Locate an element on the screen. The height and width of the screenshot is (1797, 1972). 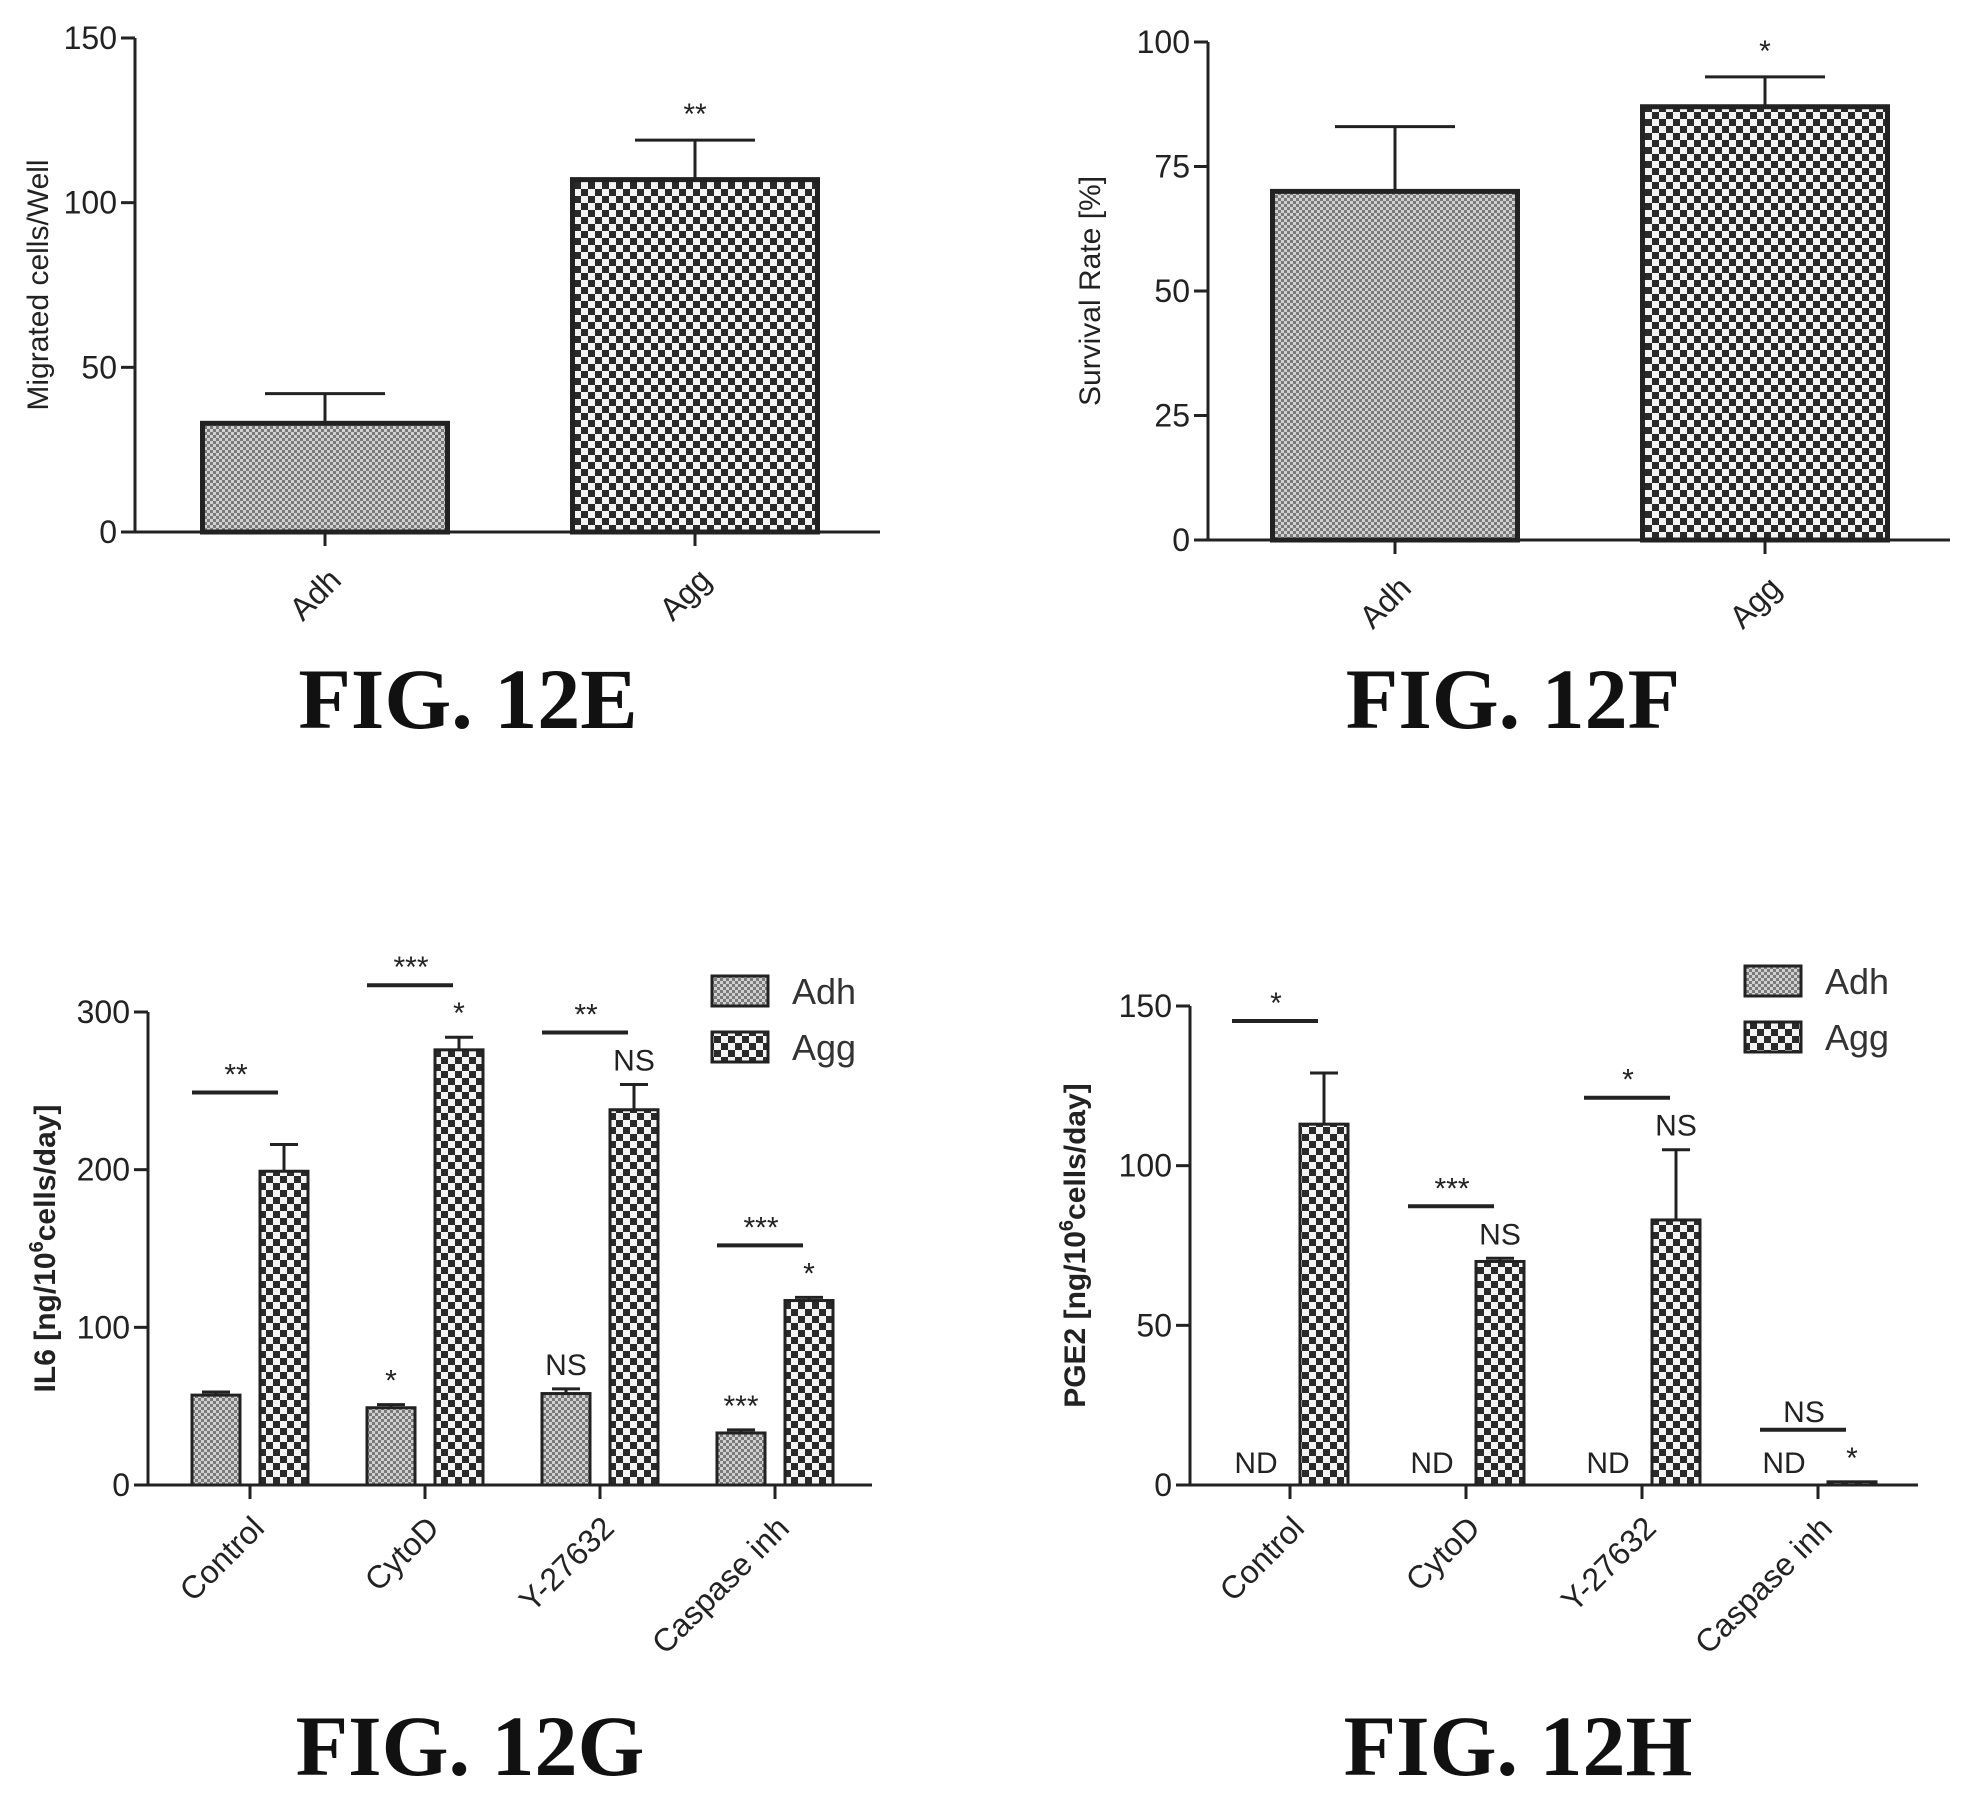
y-axis-title: PGE2 [ng/106cells/day] is located at coordinates (1074, 1245).